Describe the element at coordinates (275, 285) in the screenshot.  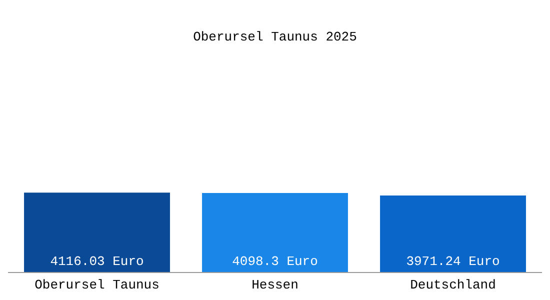
I see `x-tick-label: Hessen` at that location.